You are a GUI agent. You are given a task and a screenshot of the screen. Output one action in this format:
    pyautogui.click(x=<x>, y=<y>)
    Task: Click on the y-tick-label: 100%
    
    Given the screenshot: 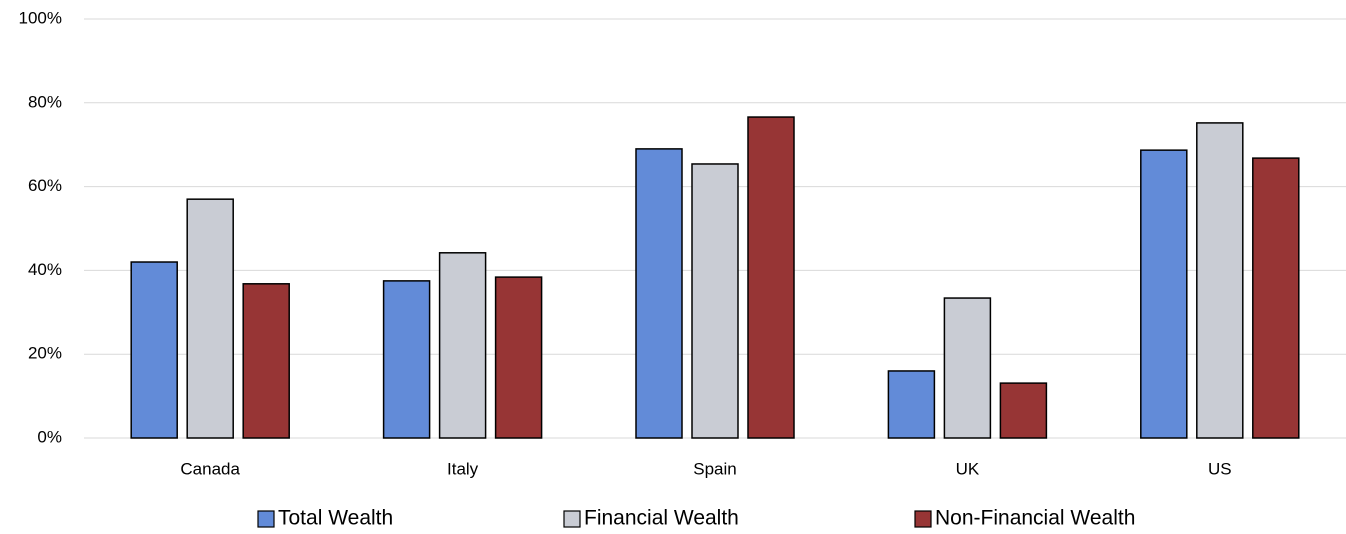 What is the action you would take?
    pyautogui.click(x=40, y=17)
    